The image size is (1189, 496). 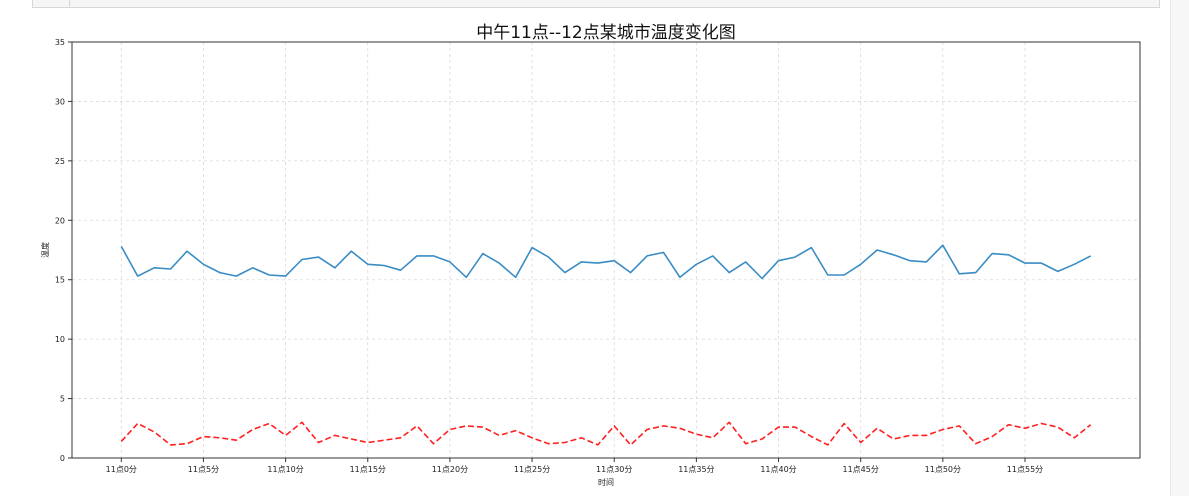 I want to click on x-tick-label: 11点50分, so click(x=943, y=469).